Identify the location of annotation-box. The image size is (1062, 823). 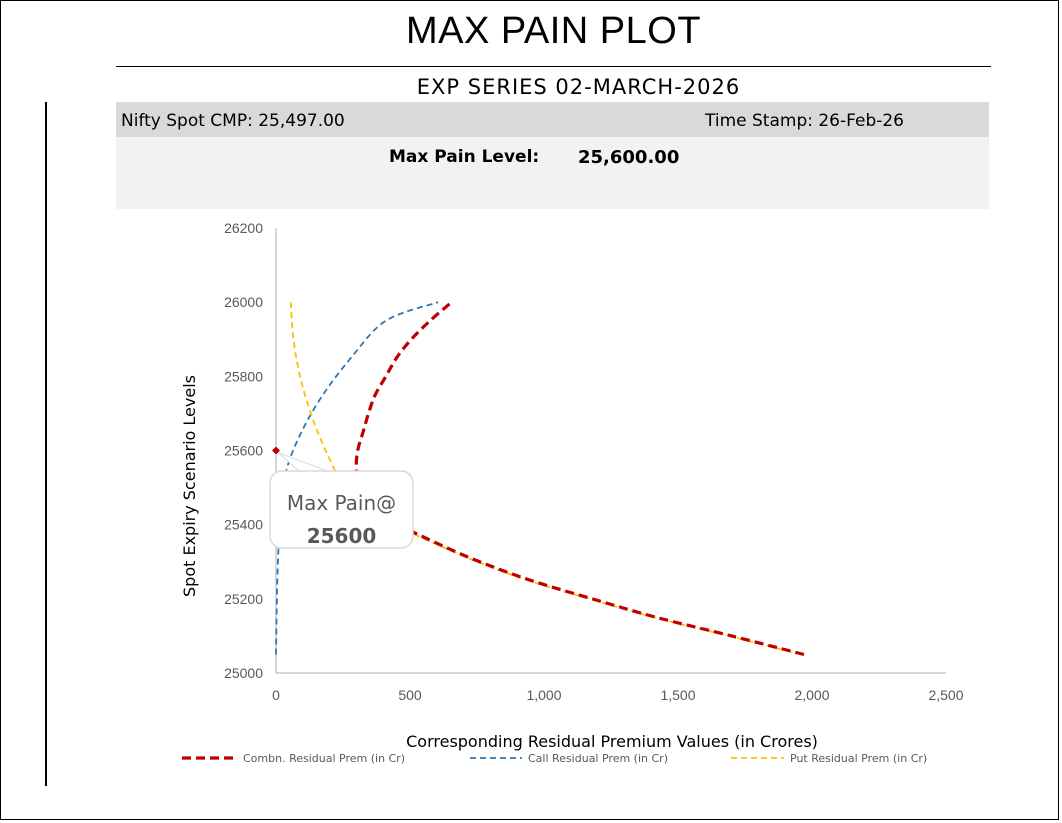
(341, 509).